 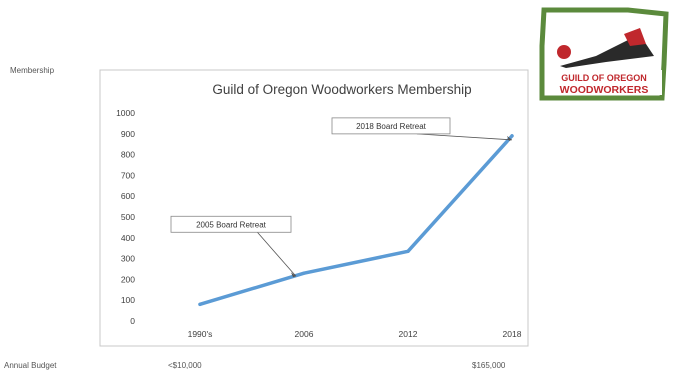 I want to click on y-tick-label: 400, so click(x=128, y=238).